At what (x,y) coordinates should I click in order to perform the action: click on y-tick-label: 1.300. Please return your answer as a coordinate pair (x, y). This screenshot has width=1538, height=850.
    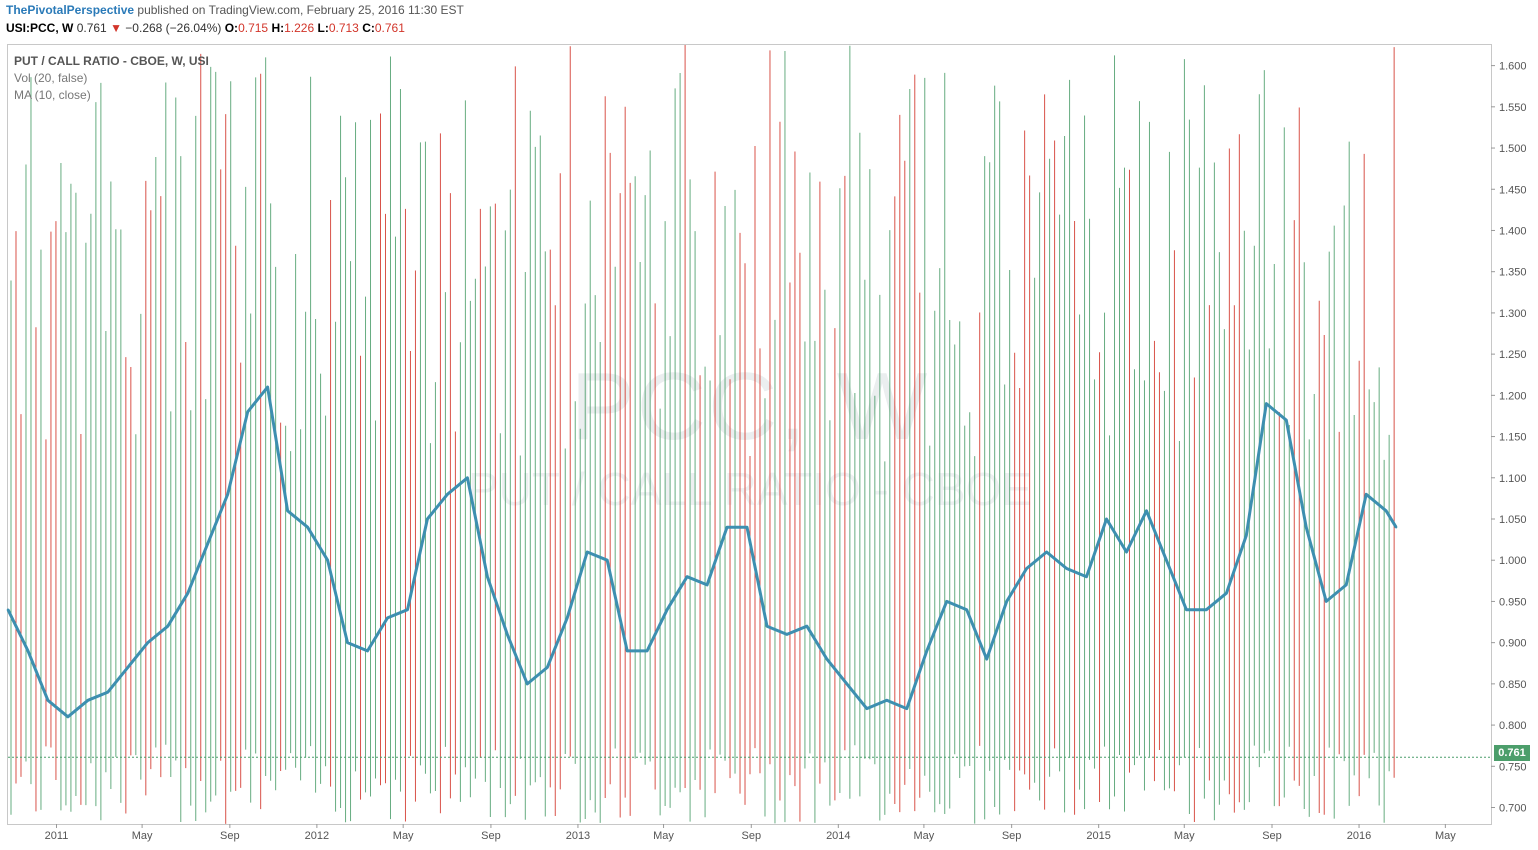
    Looking at the image, I should click on (1513, 314).